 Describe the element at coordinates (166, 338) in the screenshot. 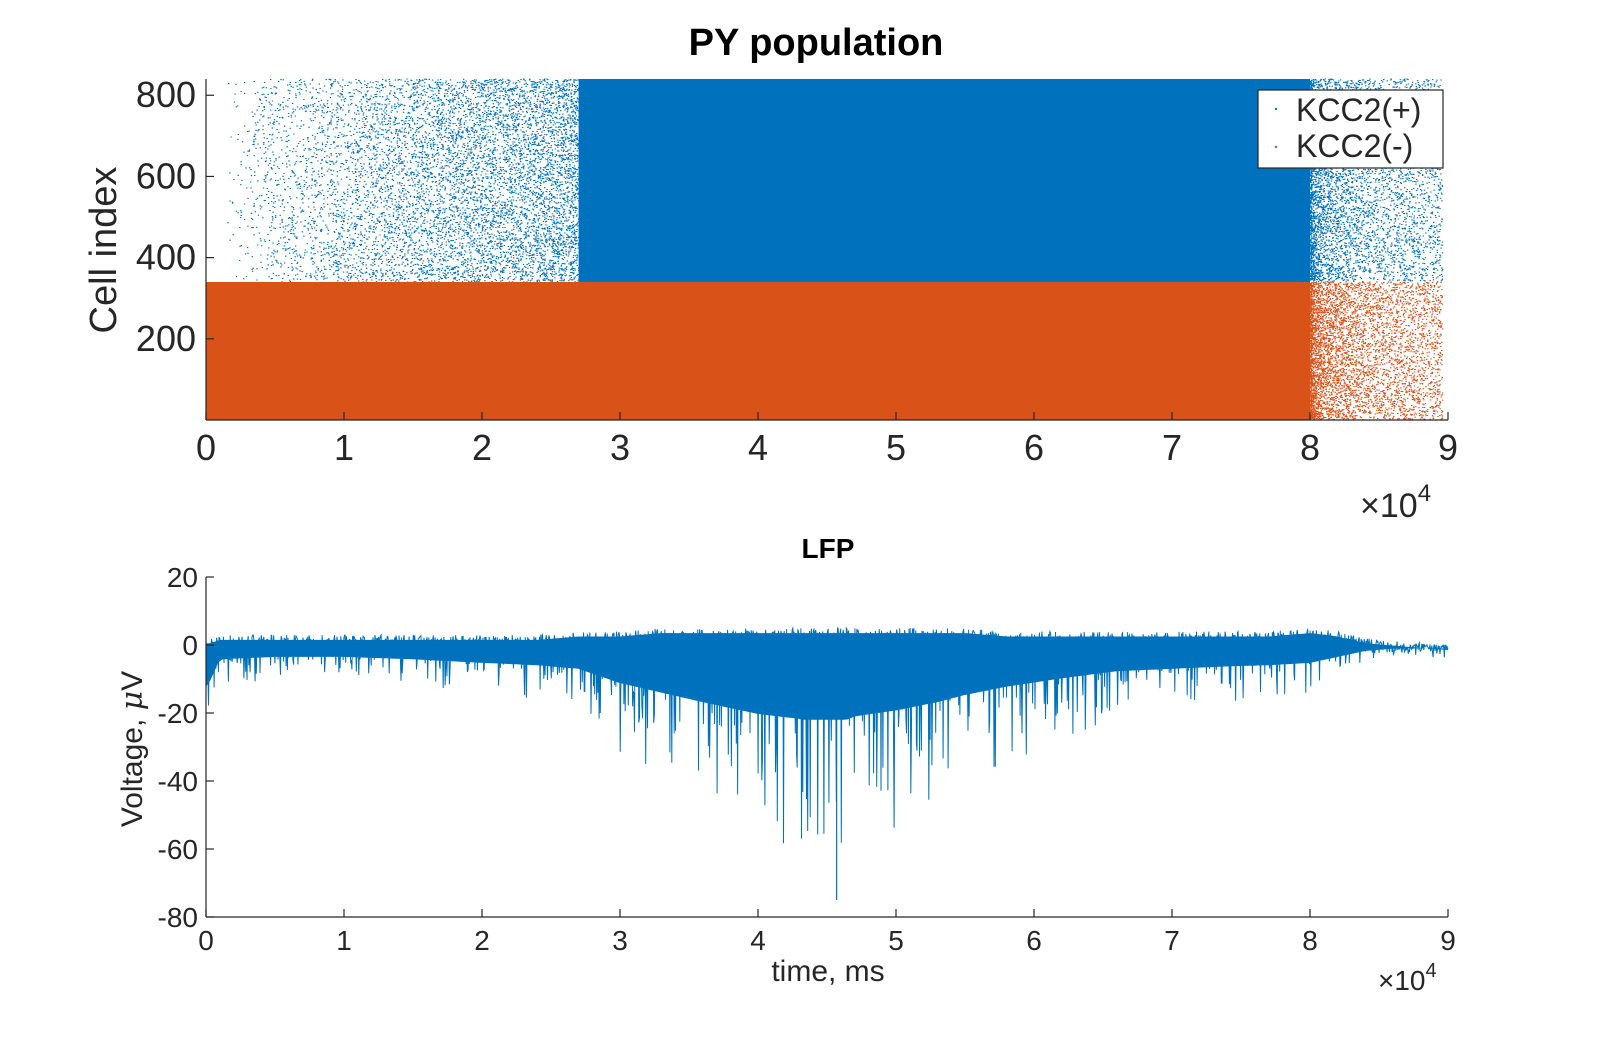

I see `raster-y-tick-label: 200` at that location.